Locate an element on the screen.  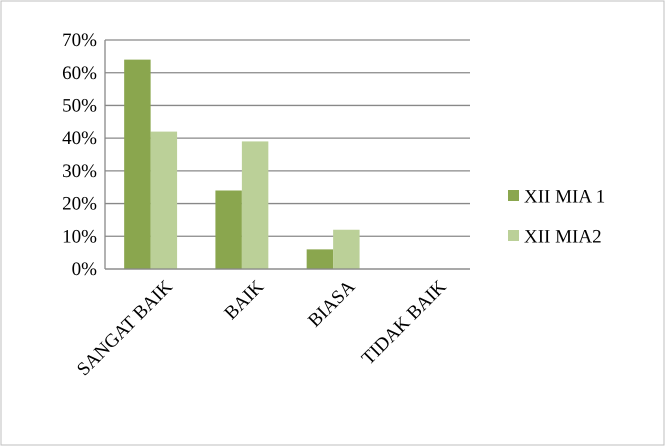
y-tick-label: 70% is located at coordinates (80, 41).